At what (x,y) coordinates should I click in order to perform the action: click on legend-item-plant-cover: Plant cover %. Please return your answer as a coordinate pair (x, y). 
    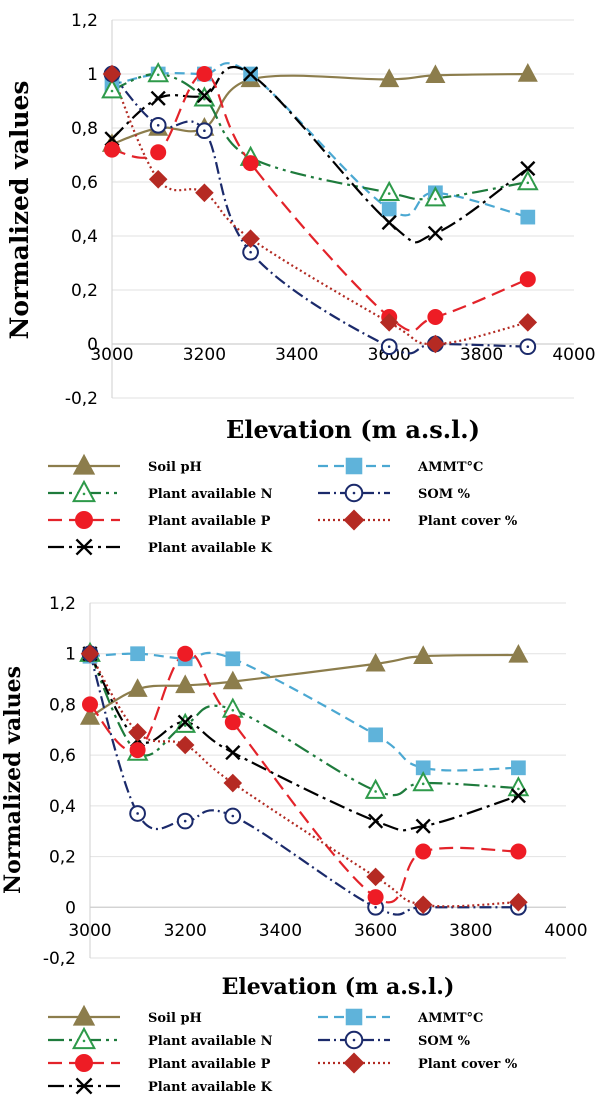
    Looking at the image, I should click on (418, 520).